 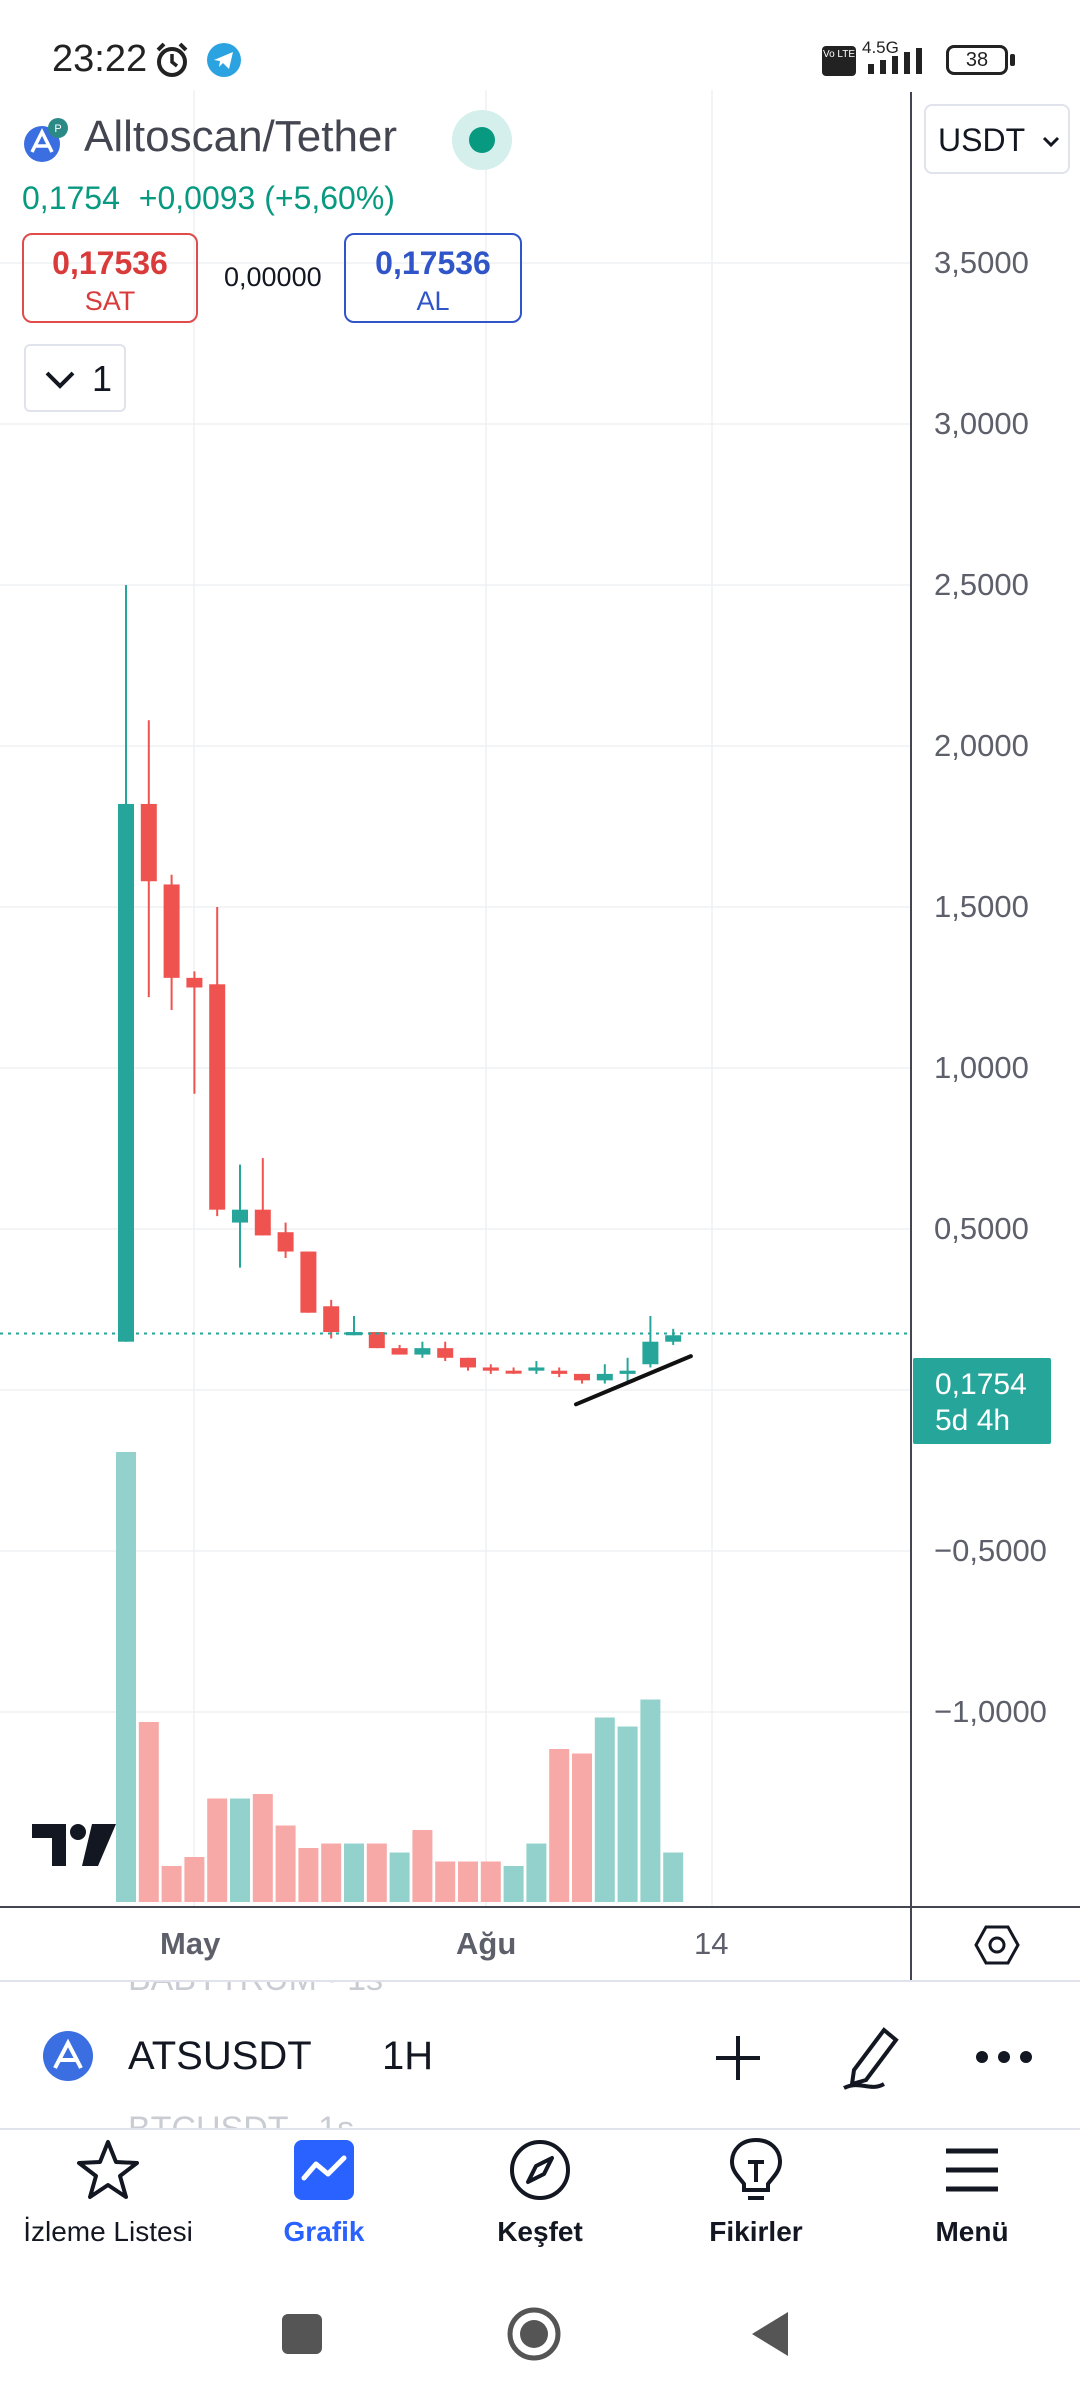 I want to click on nav-label: Menü, so click(x=972, y=2231).